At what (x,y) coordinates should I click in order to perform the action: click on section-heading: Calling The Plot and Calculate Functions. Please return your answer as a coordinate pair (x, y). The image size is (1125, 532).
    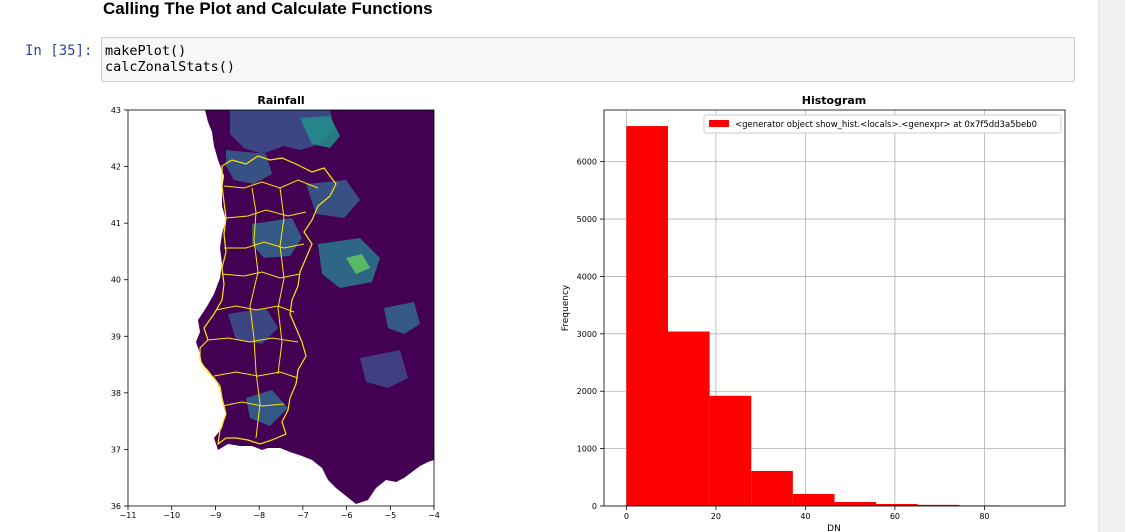
    Looking at the image, I should click on (268, 9).